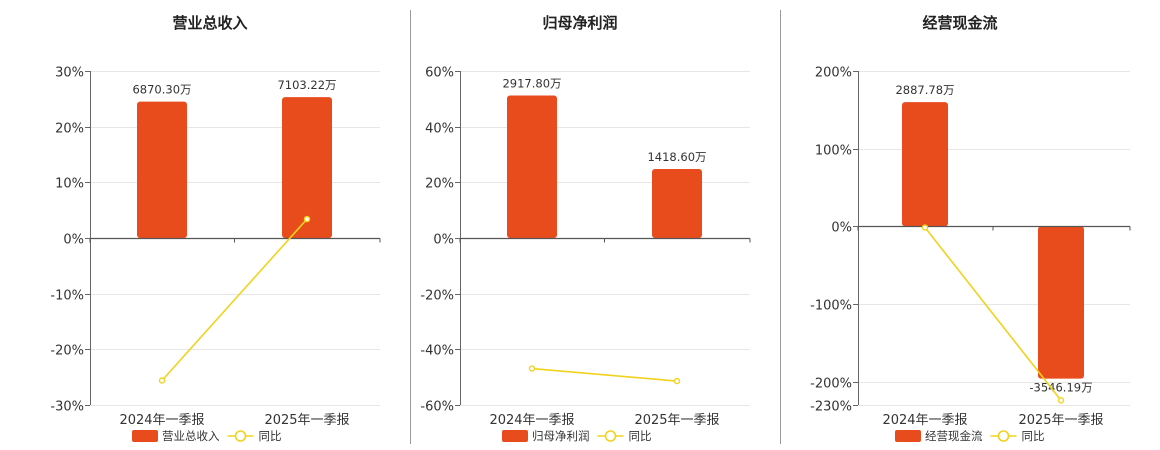 Image resolution: width=1160 pixels, height=450 pixels. What do you see at coordinates (437, 407) in the screenshot?
I see `y-tick-label: -60%` at bounding box center [437, 407].